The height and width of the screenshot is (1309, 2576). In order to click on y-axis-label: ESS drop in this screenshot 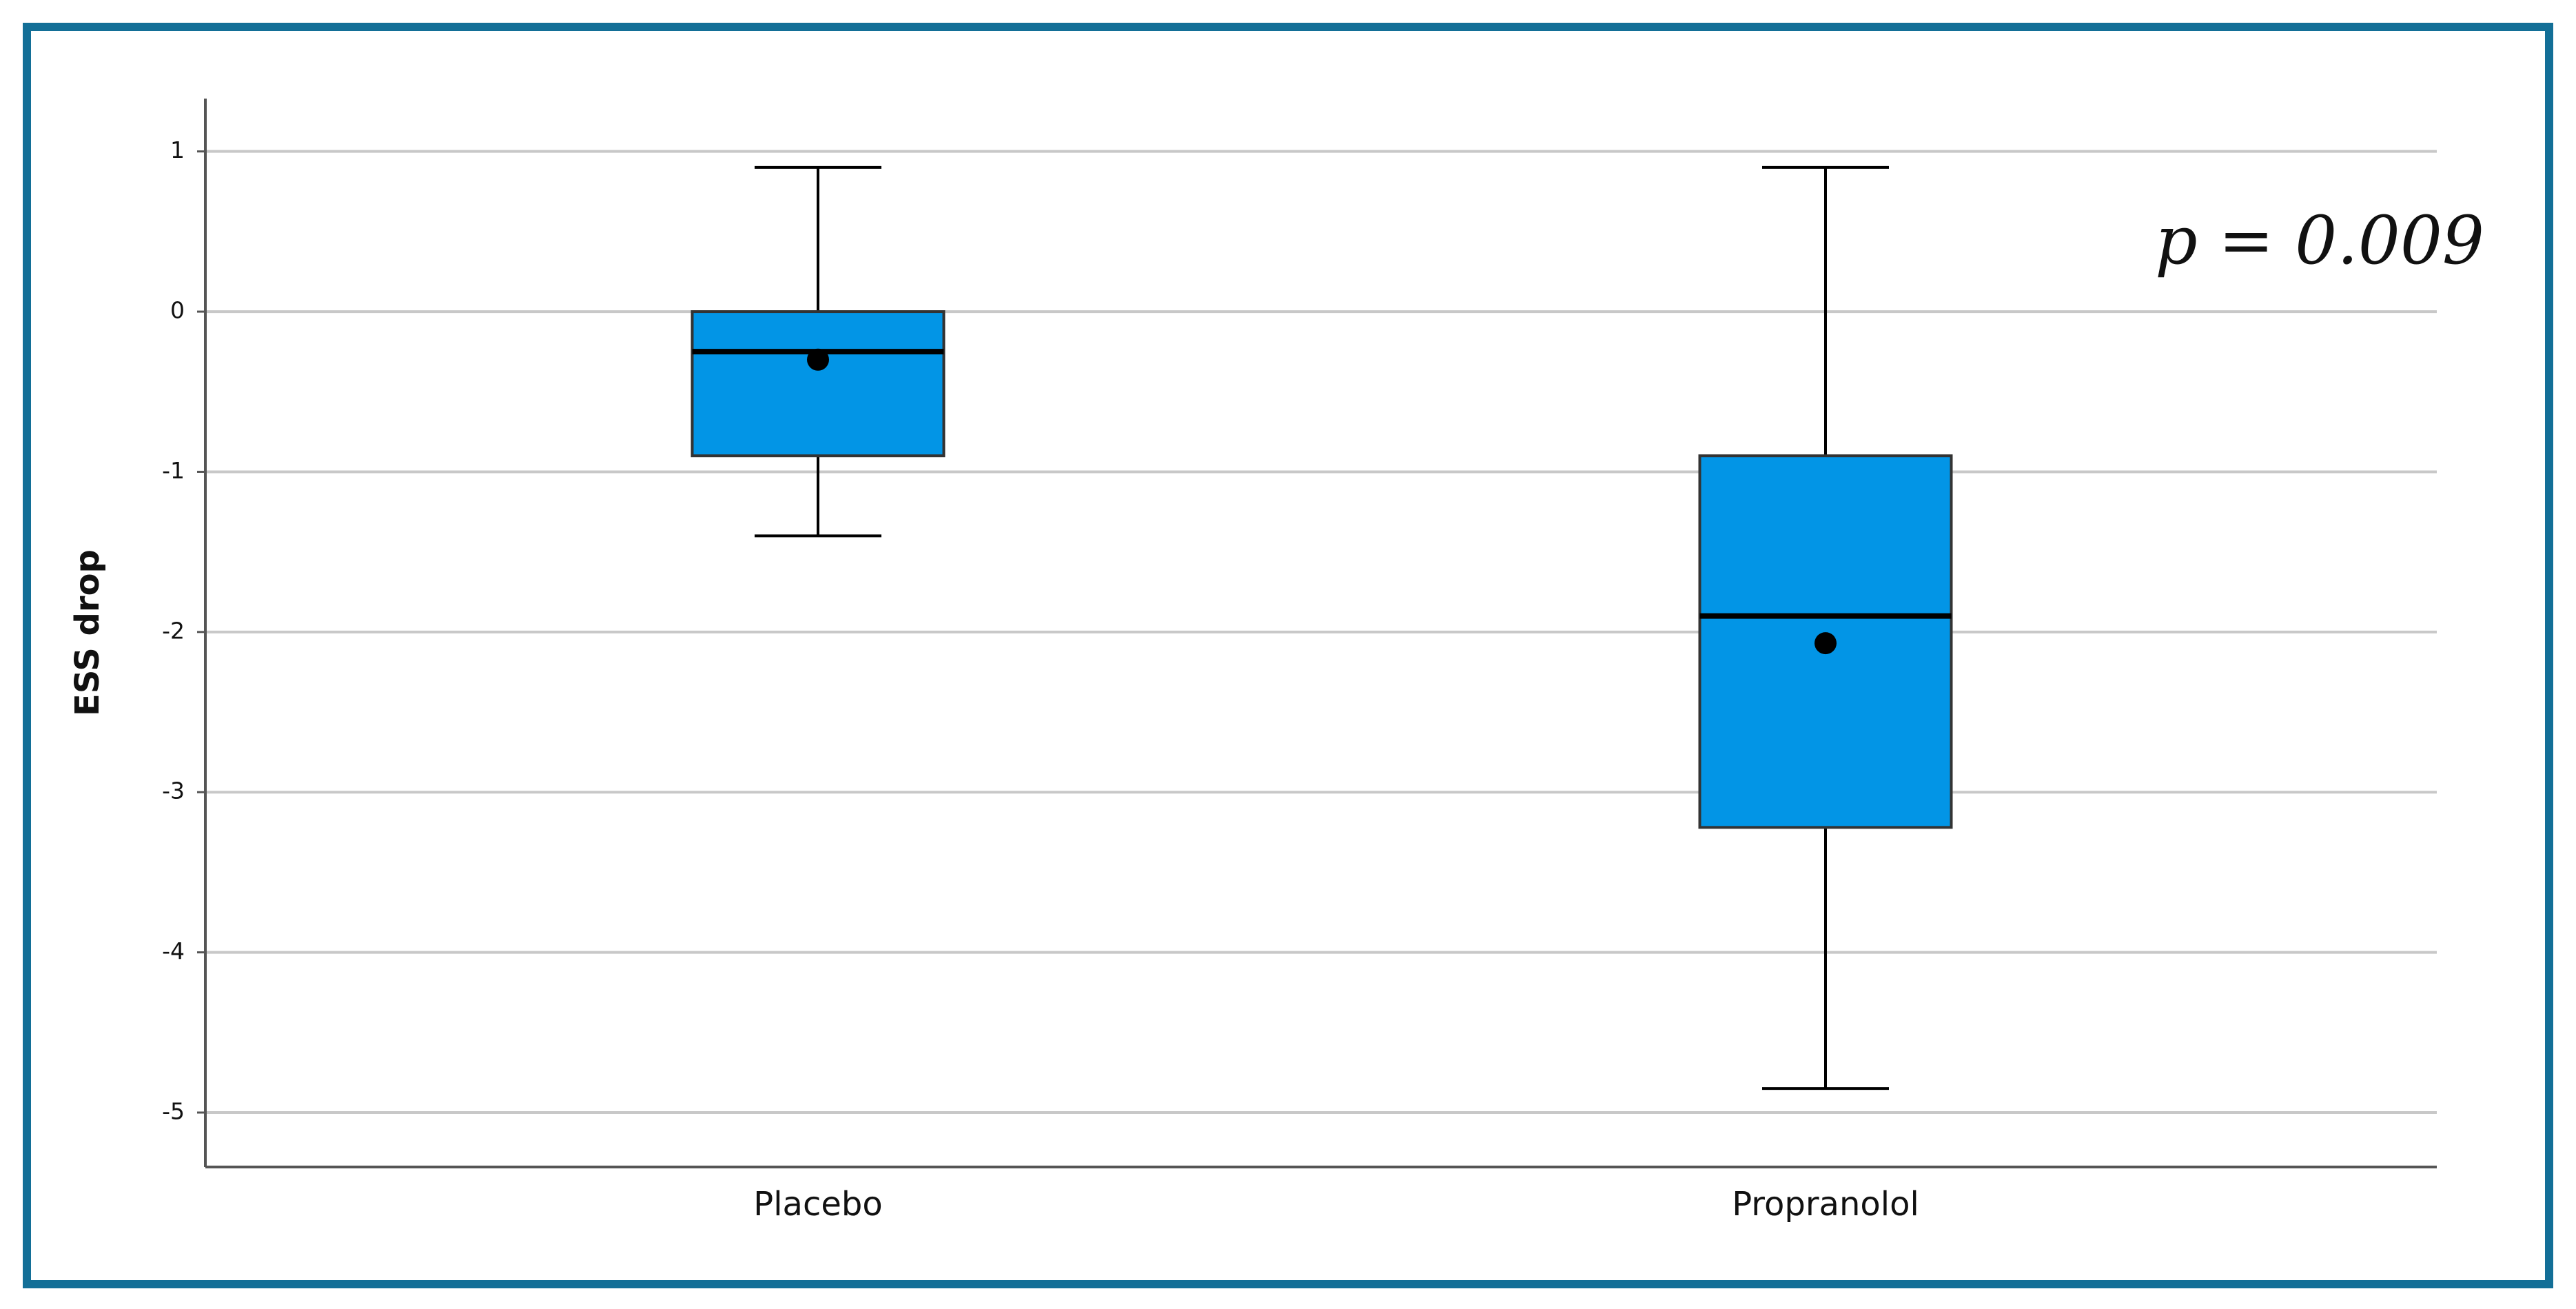, I will do `click(87, 632)`.